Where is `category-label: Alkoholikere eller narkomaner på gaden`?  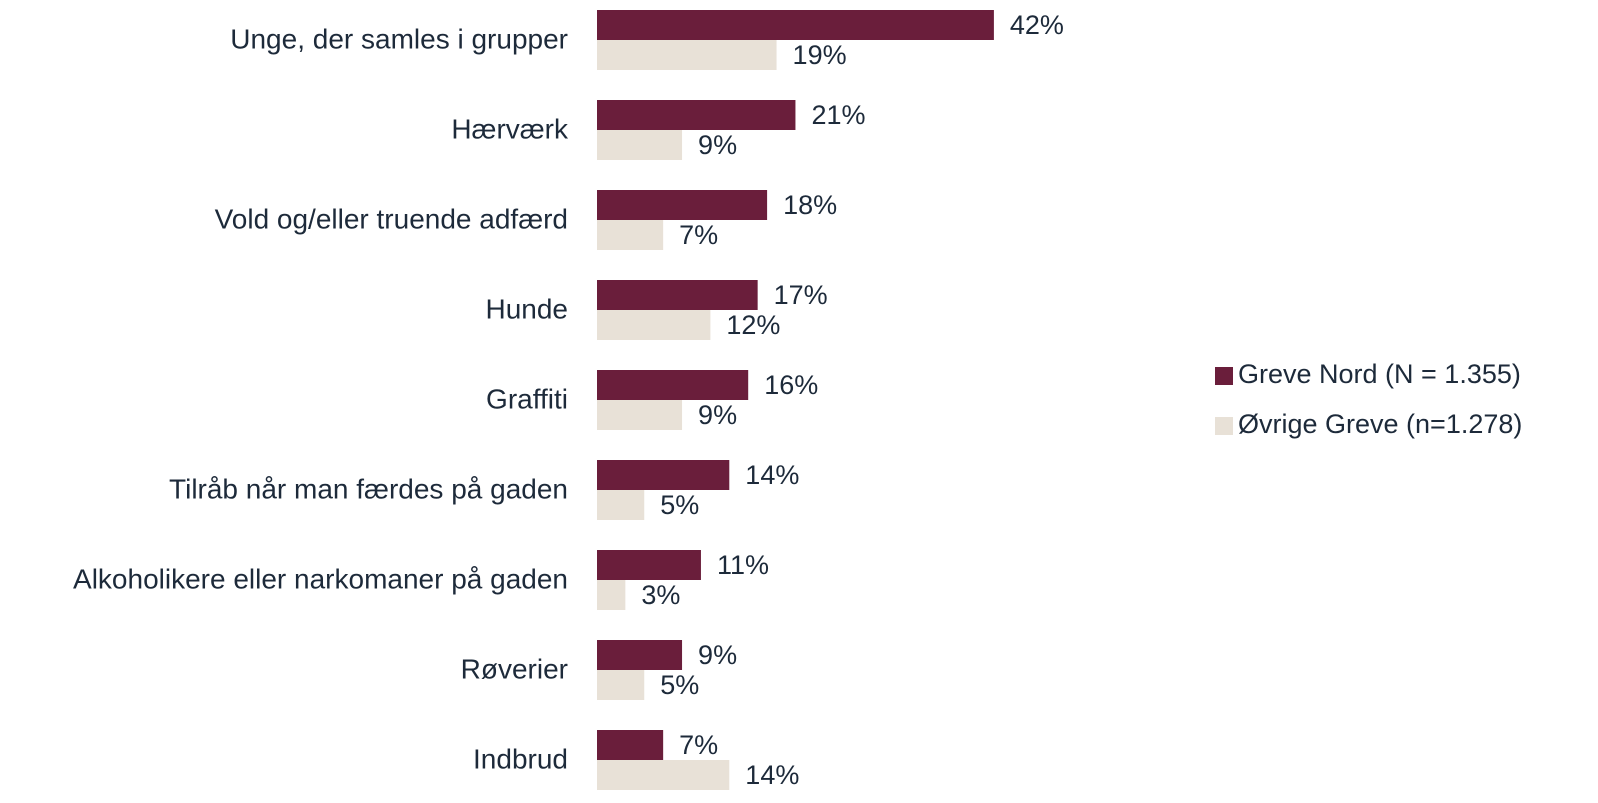
category-label: Alkoholikere eller narkomaner på gaden is located at coordinates (320, 578).